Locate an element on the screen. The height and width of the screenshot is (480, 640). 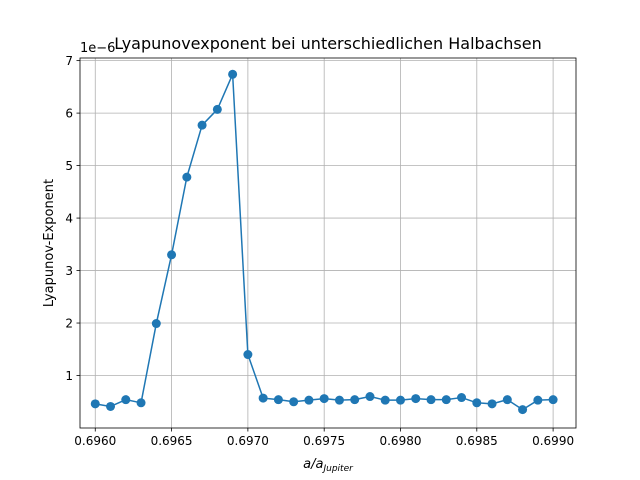
x-tick-label: 0.6975 is located at coordinates (324, 441).